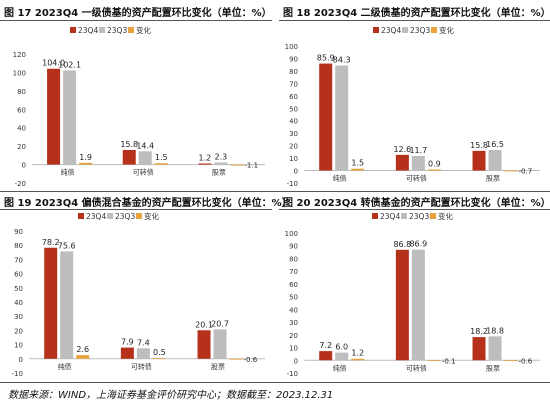 Image resolution: width=550 pixels, height=409 pixels. Describe the element at coordinates (220, 323) in the screenshot. I see `data-label: 20.7` at that location.